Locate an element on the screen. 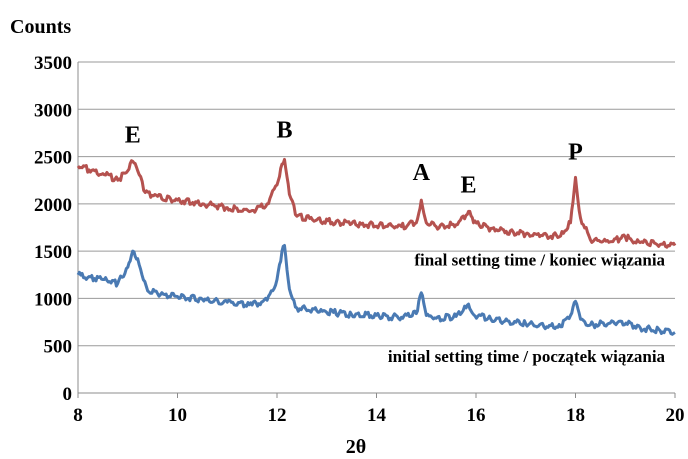  x-tick-label: 16 is located at coordinates (476, 415).